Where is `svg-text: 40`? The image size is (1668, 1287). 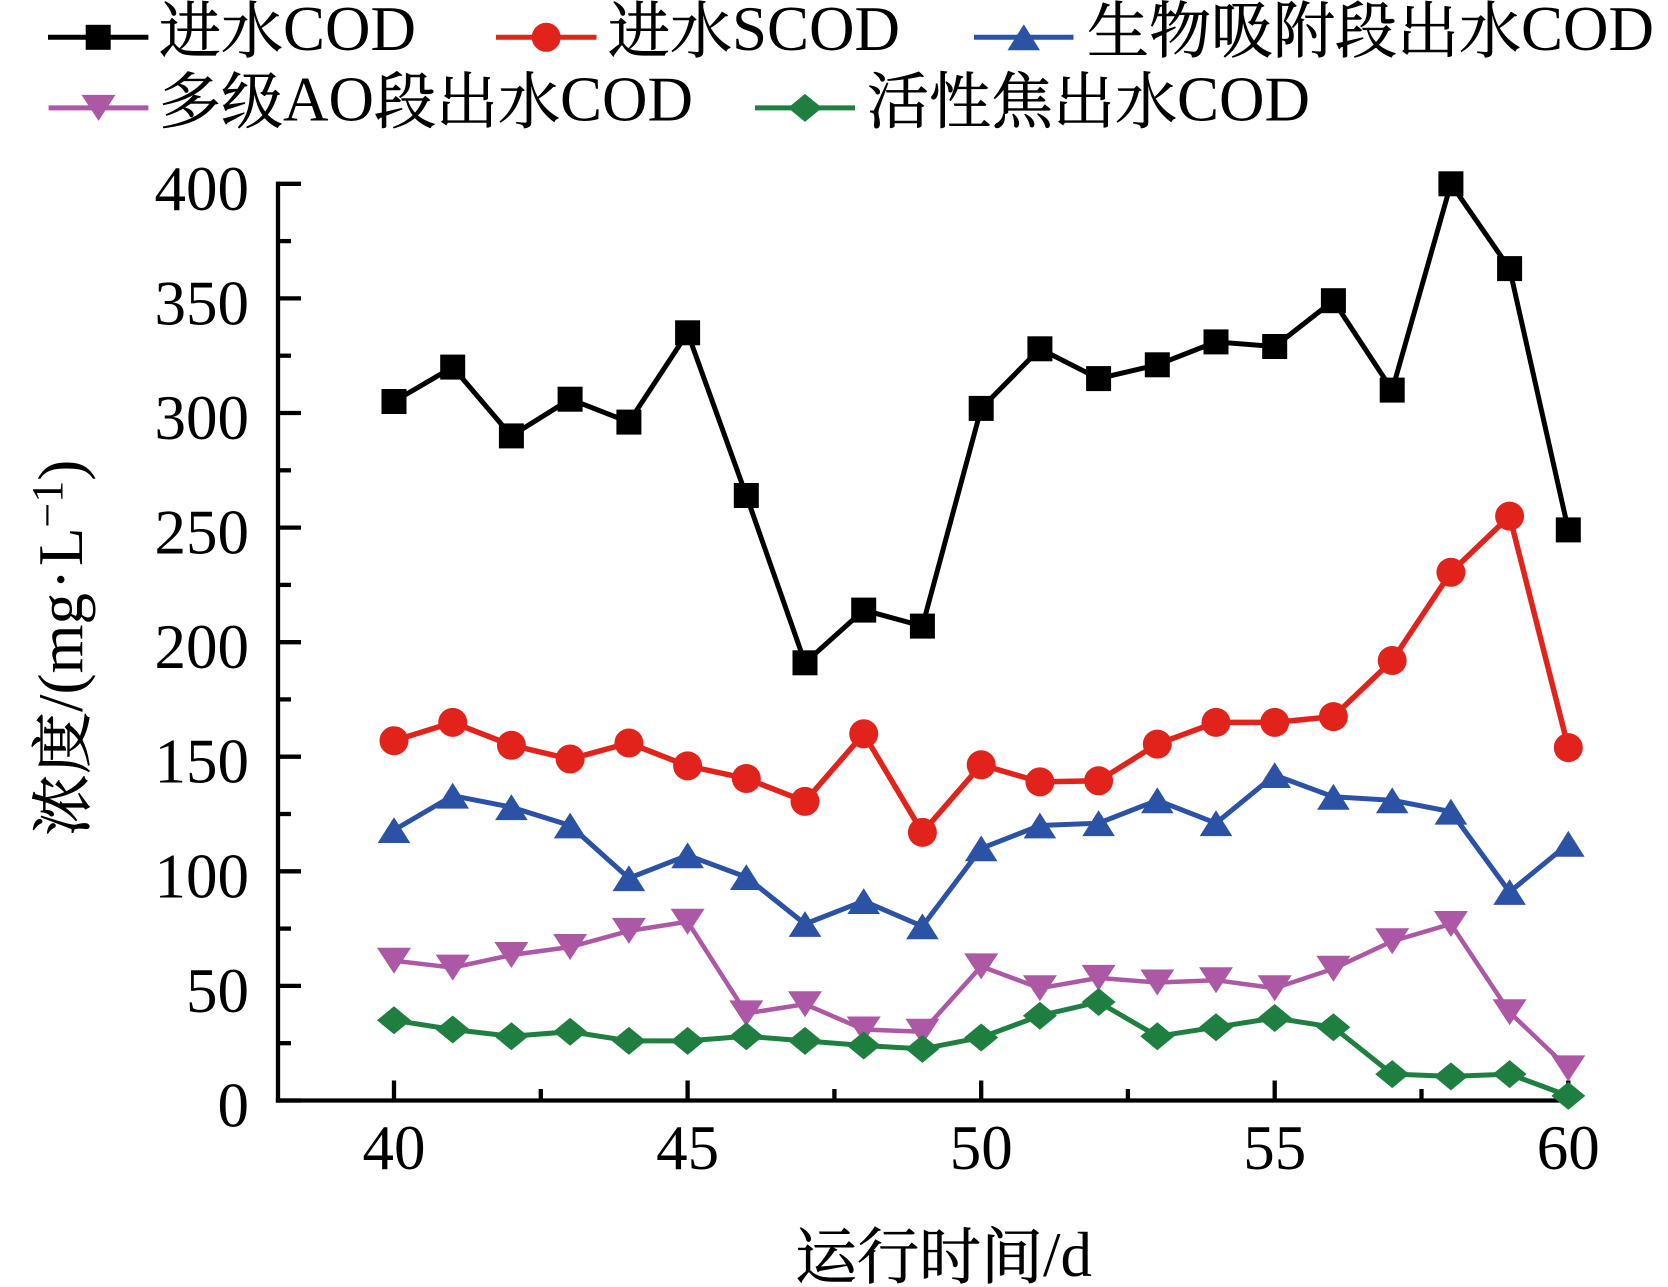
svg-text: 40 is located at coordinates (394, 1148).